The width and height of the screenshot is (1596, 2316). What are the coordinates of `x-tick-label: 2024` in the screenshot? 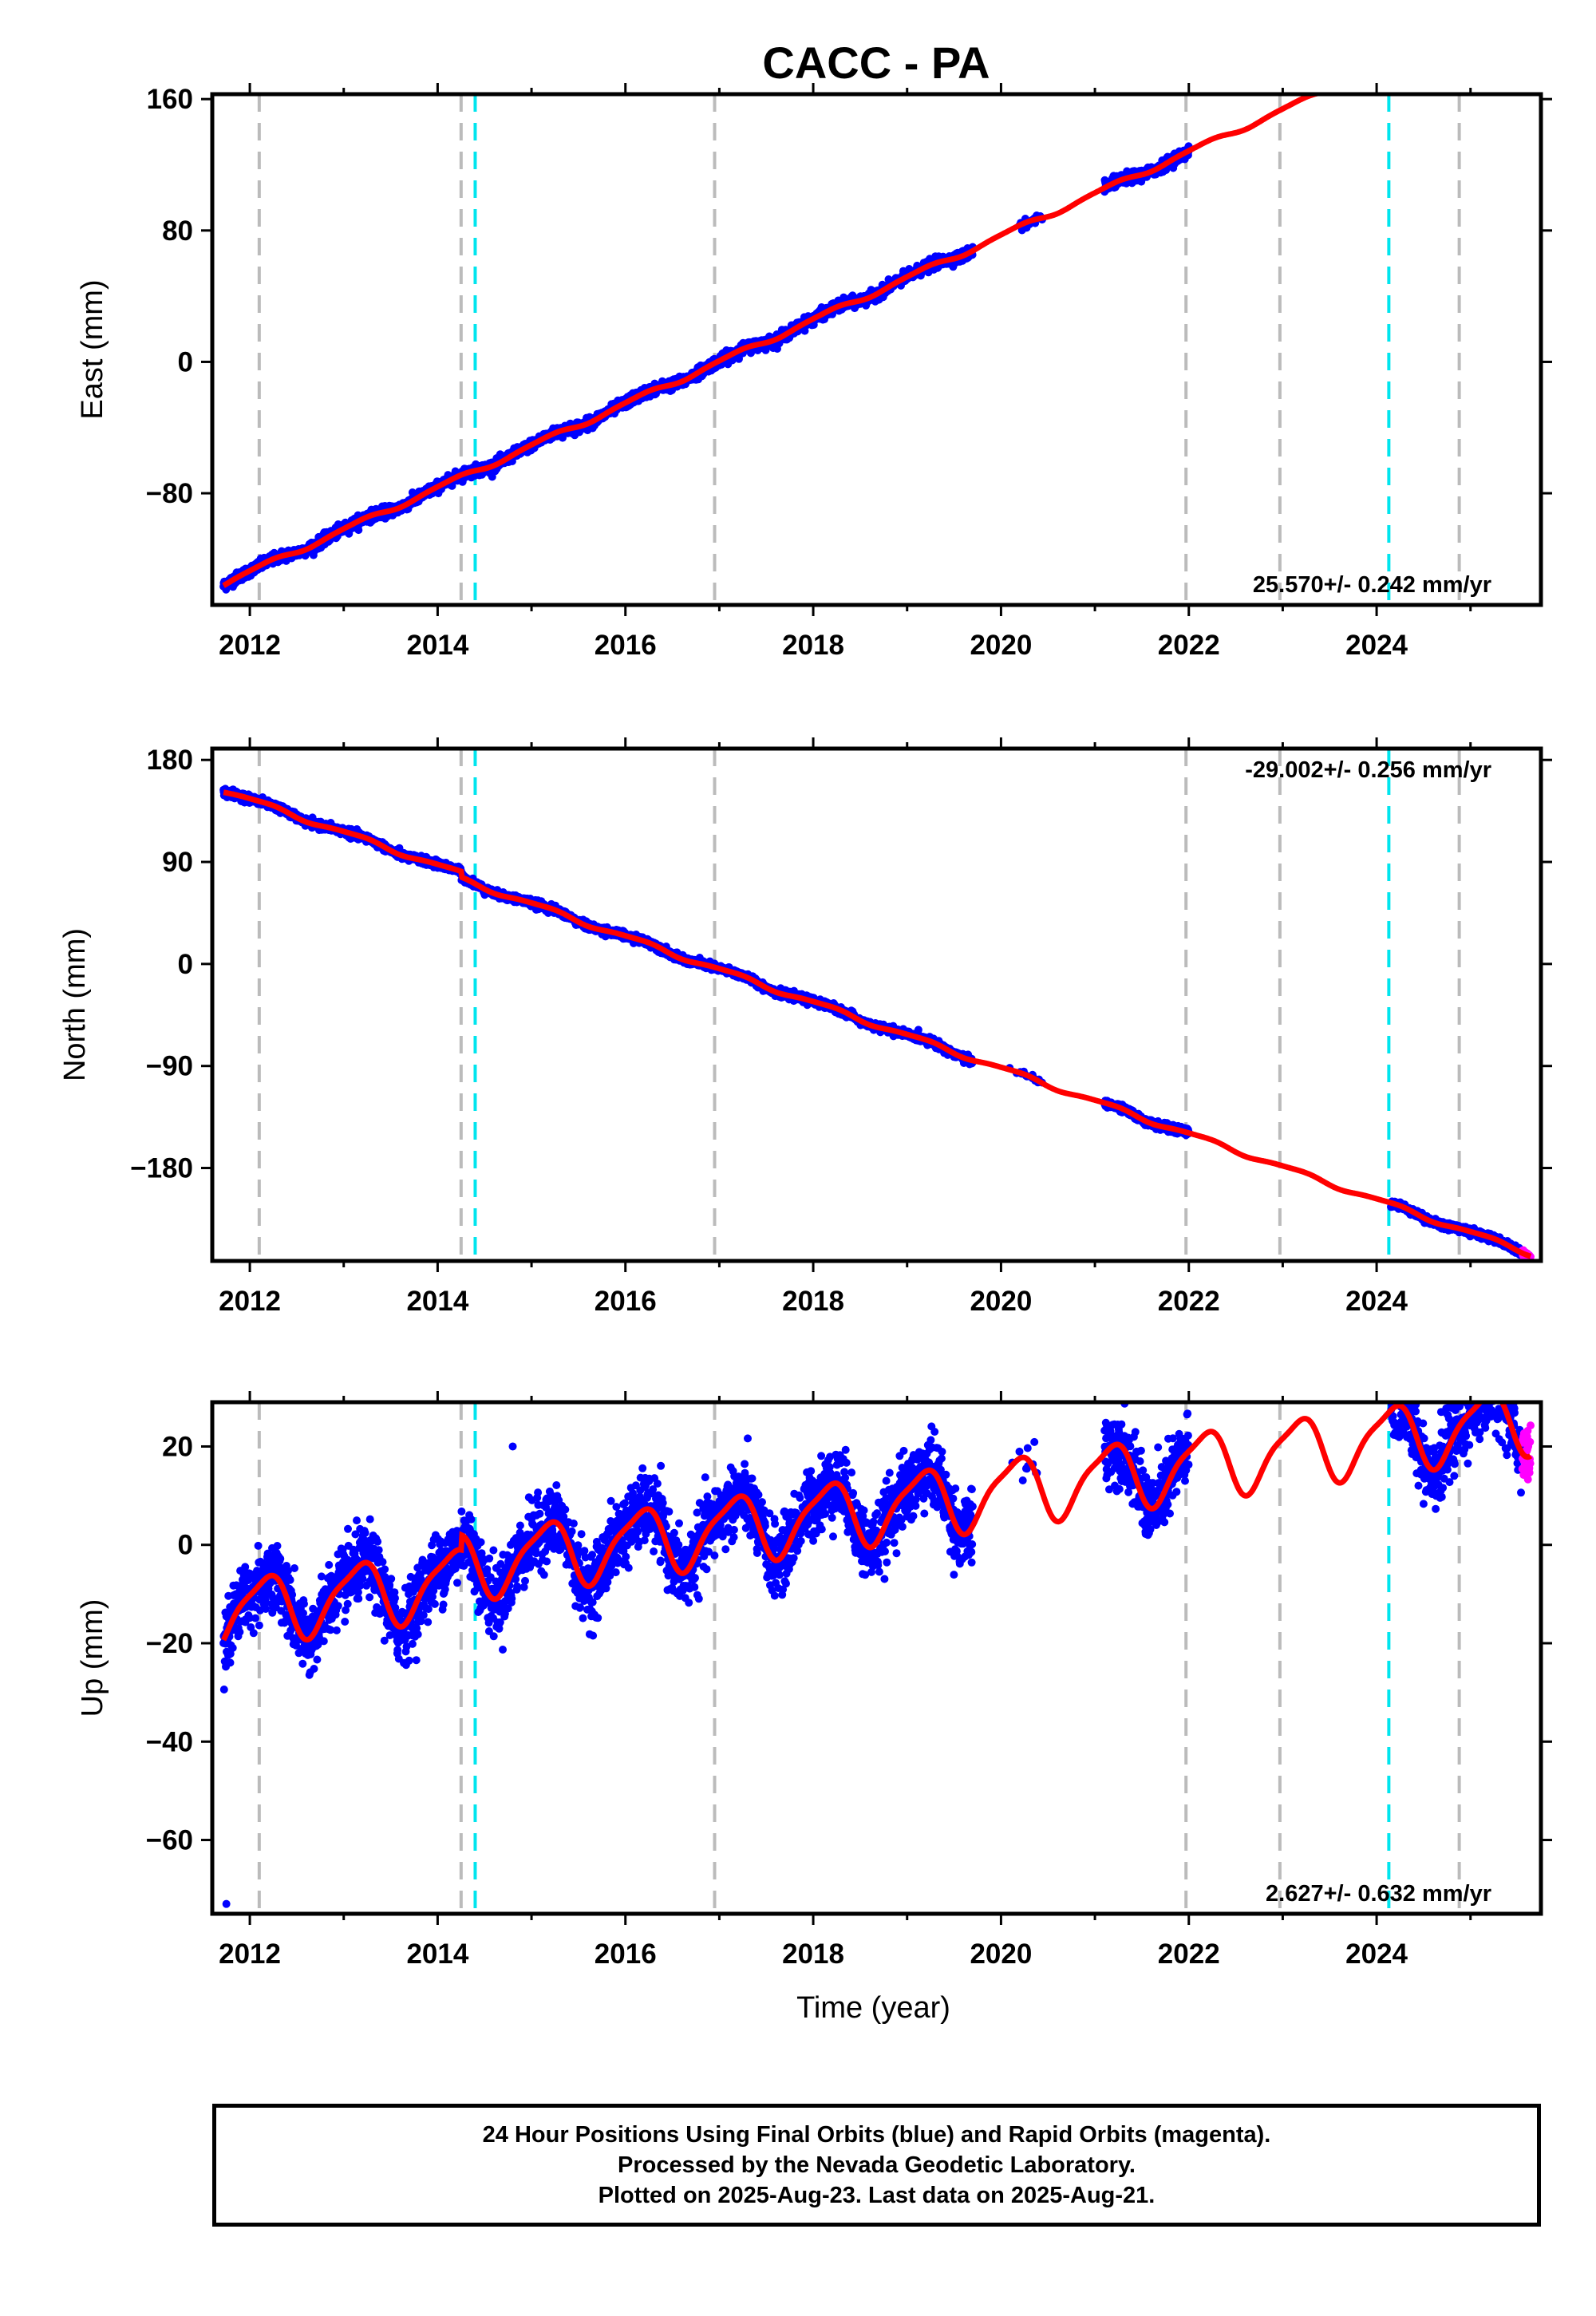 It's located at (1376, 645).